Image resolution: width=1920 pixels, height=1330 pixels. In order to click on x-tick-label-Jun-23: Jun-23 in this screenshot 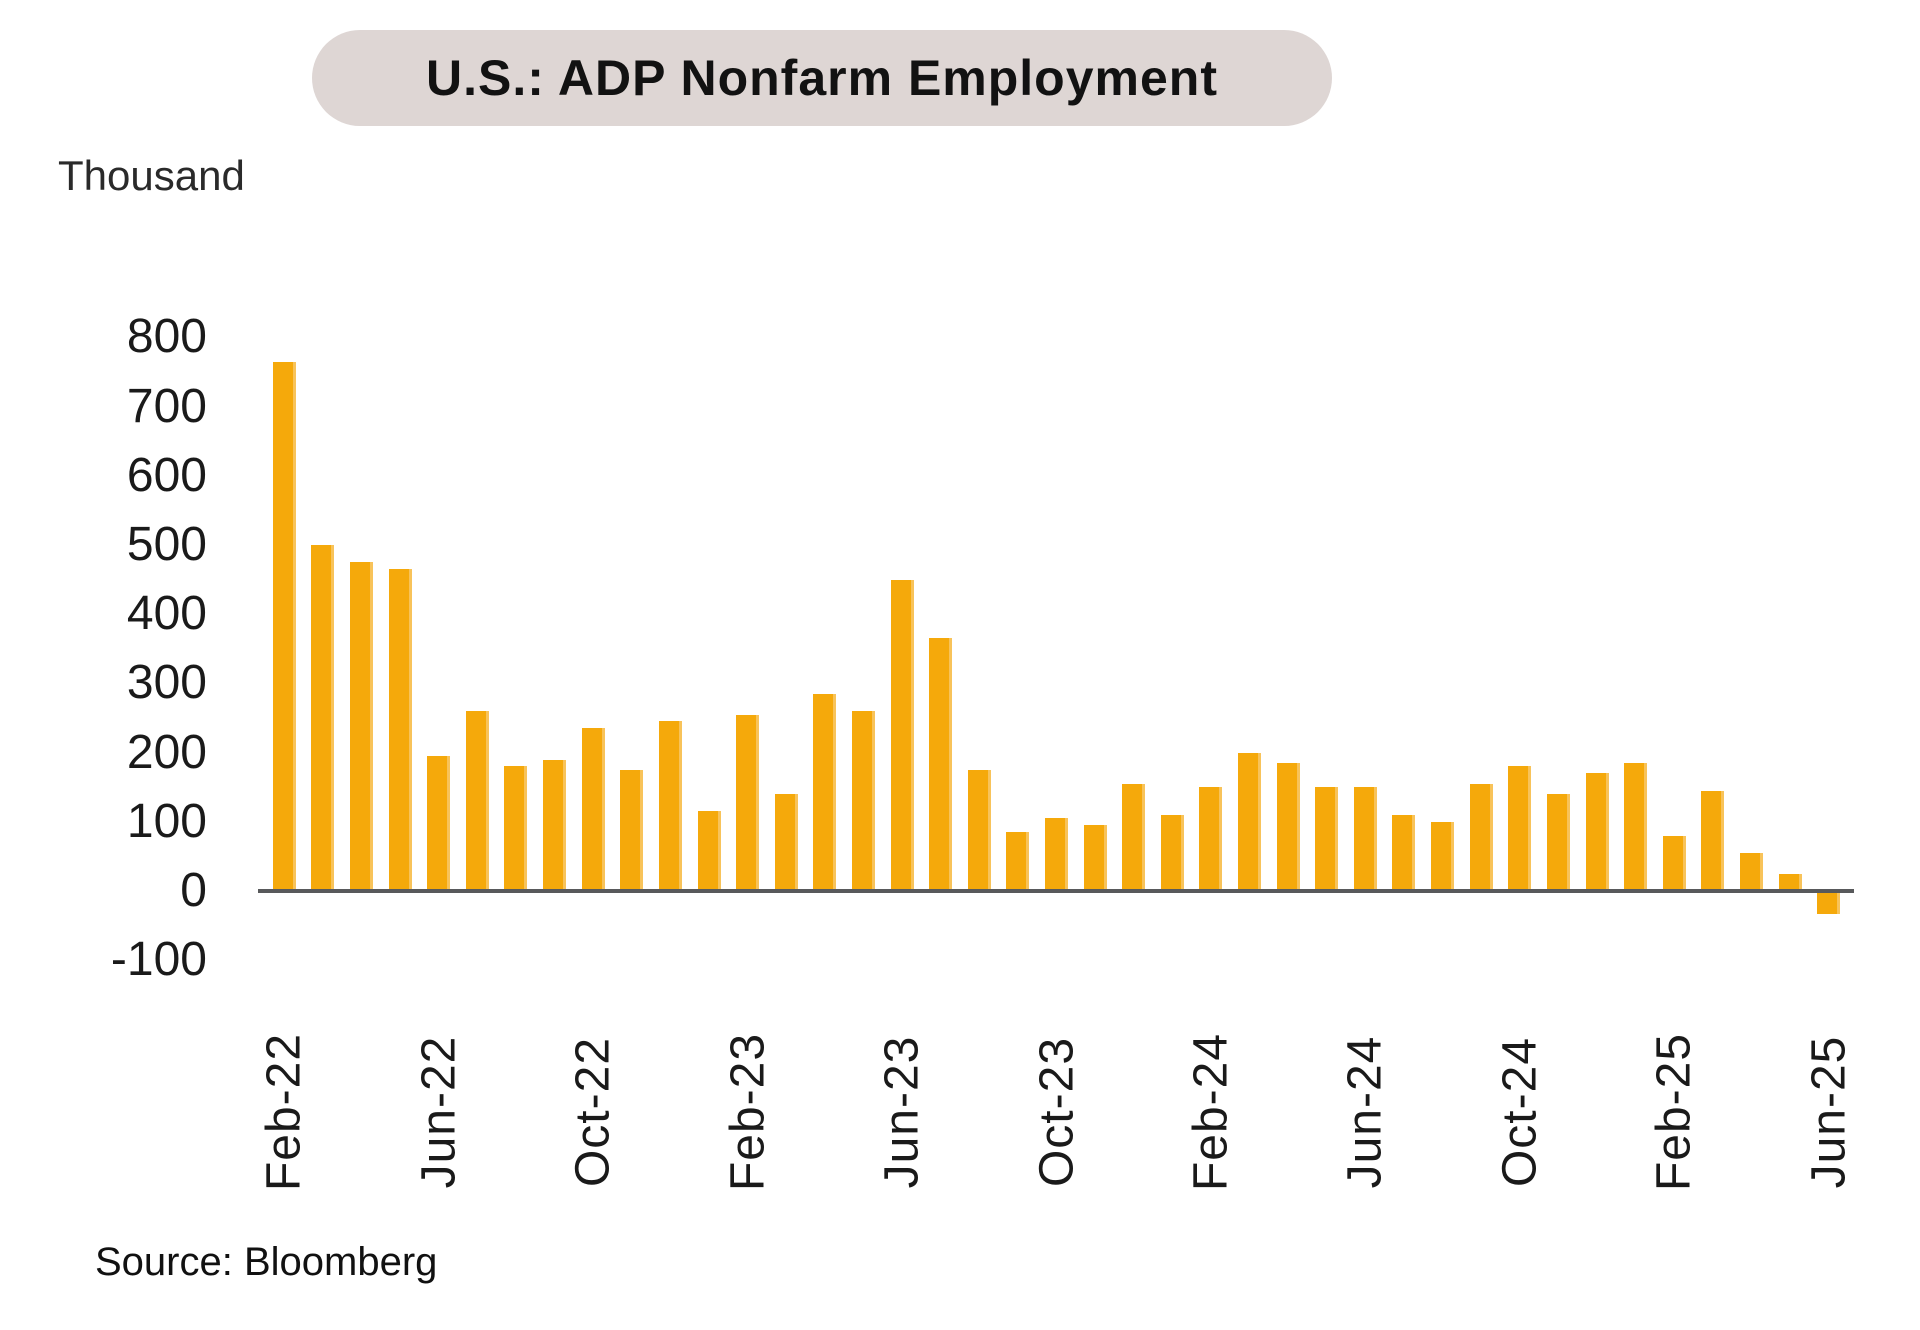, I will do `click(902, 1112)`.